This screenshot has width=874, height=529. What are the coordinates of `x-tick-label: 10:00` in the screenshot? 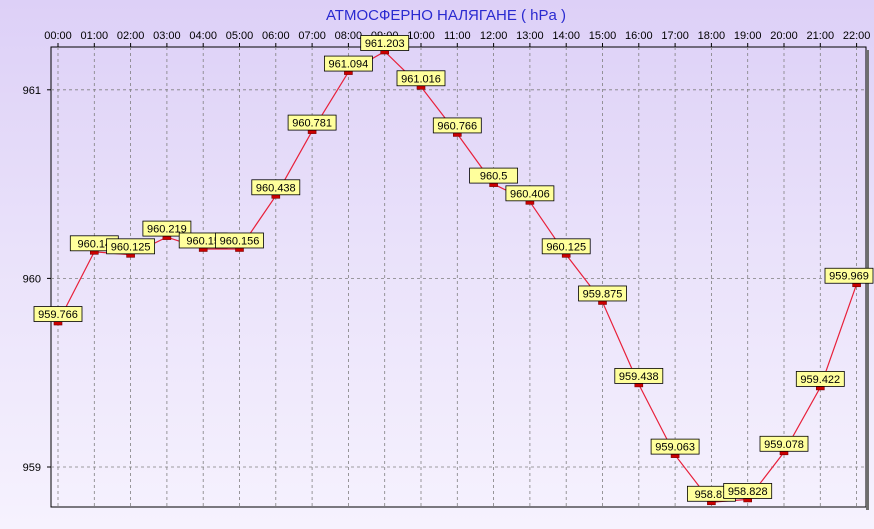 It's located at (421, 36).